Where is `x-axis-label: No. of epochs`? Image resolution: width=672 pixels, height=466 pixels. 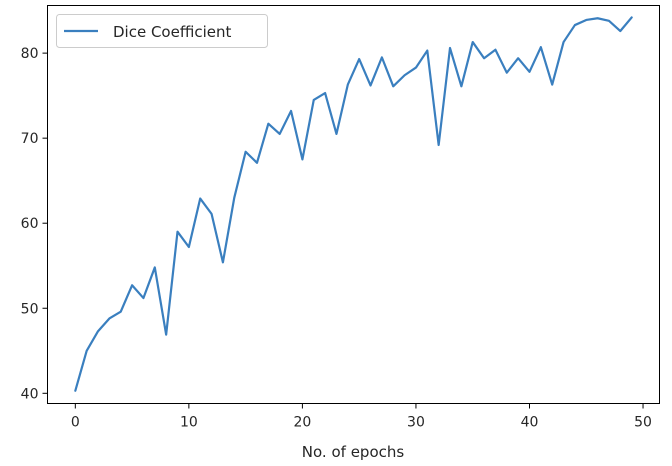
x-axis-label: No. of epochs is located at coordinates (353, 452).